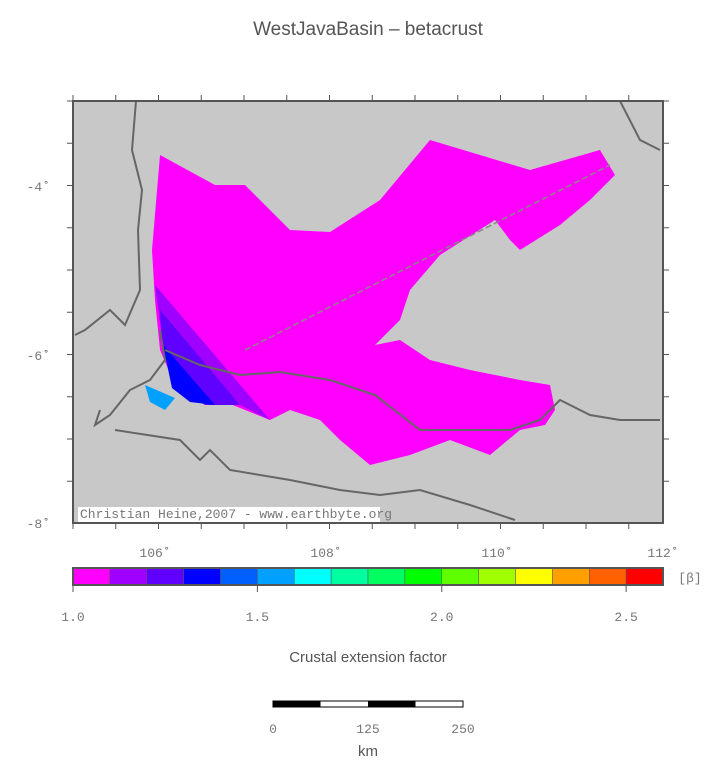  What do you see at coordinates (273, 729) in the screenshot?
I see `scale-label: 0` at bounding box center [273, 729].